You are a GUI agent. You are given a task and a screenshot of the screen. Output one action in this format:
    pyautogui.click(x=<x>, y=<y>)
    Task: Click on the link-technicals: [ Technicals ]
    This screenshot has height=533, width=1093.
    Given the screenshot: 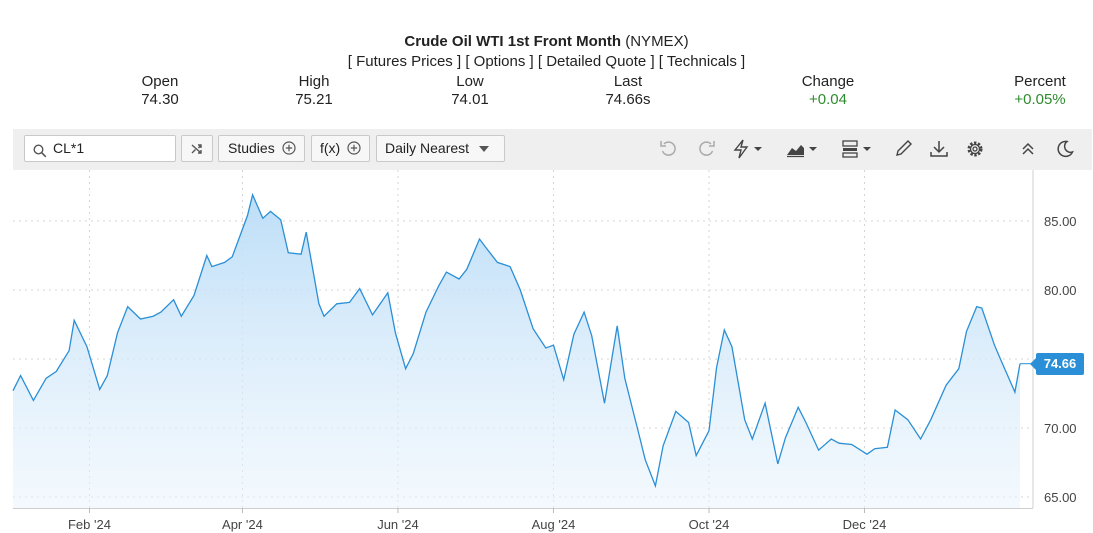 What is the action you would take?
    pyautogui.click(x=702, y=61)
    